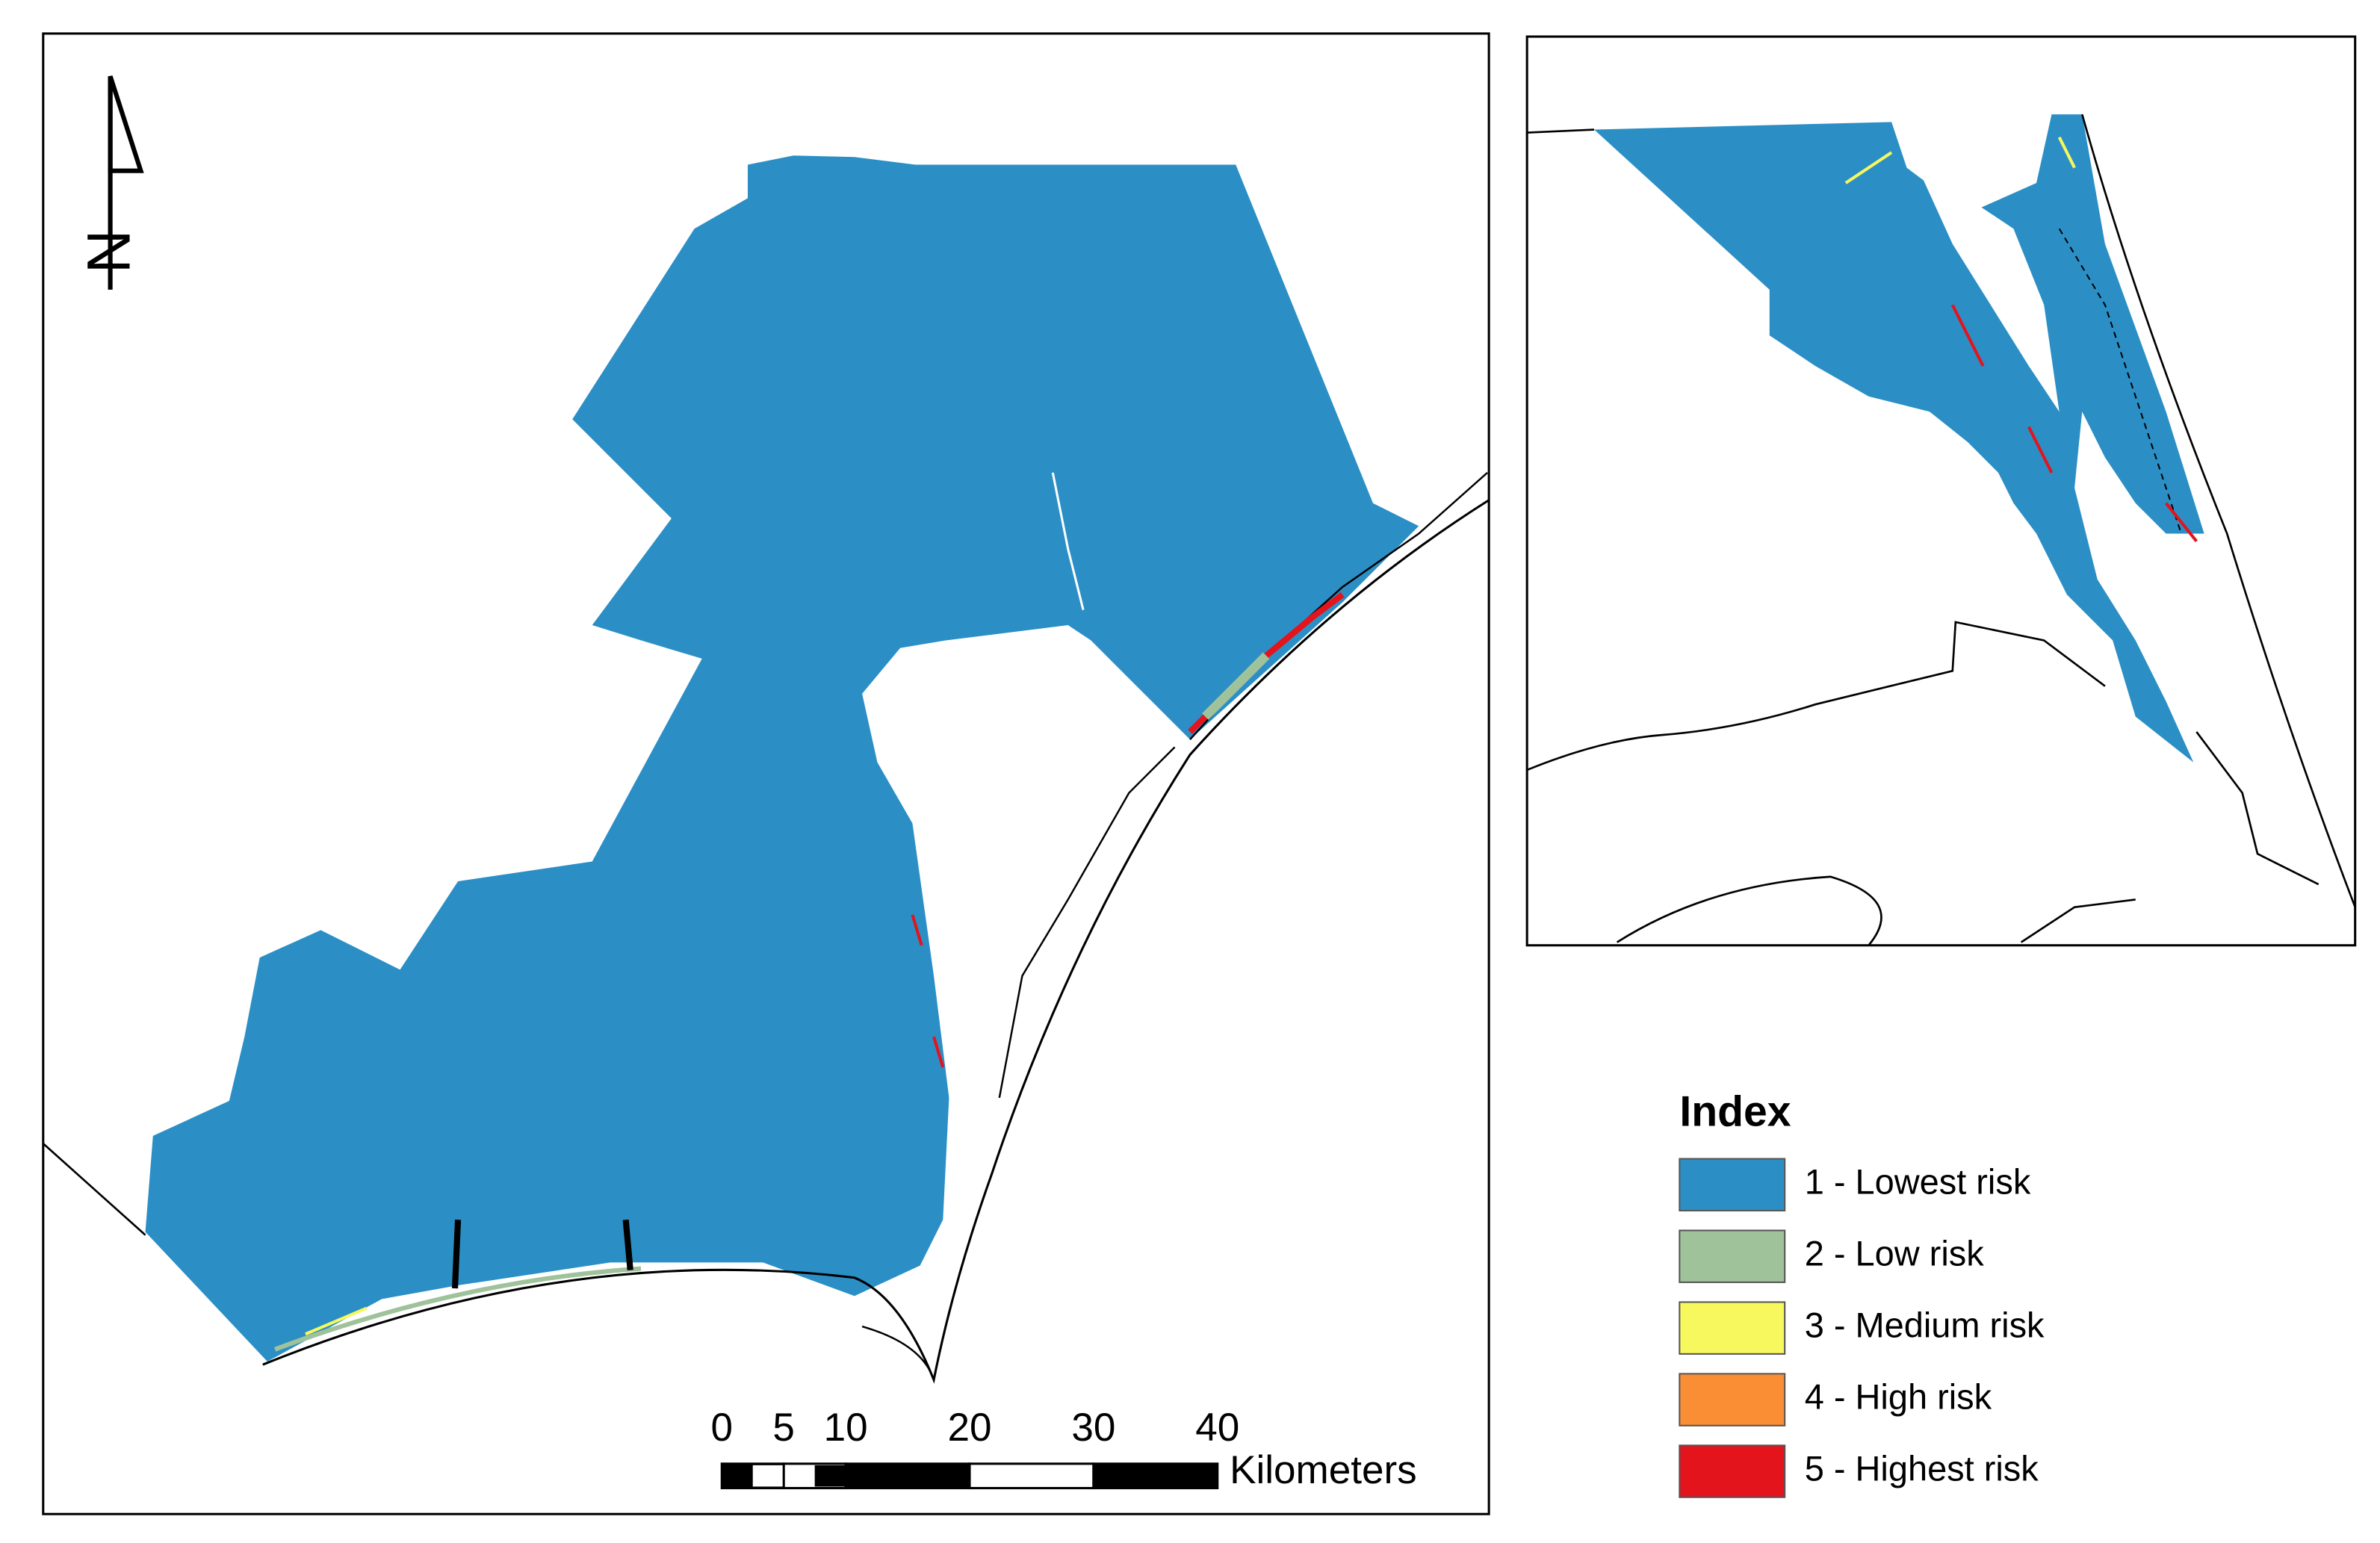 The width and height of the screenshot is (2380, 1543). What do you see at coordinates (109, 251) in the screenshot?
I see `north-label: N` at bounding box center [109, 251].